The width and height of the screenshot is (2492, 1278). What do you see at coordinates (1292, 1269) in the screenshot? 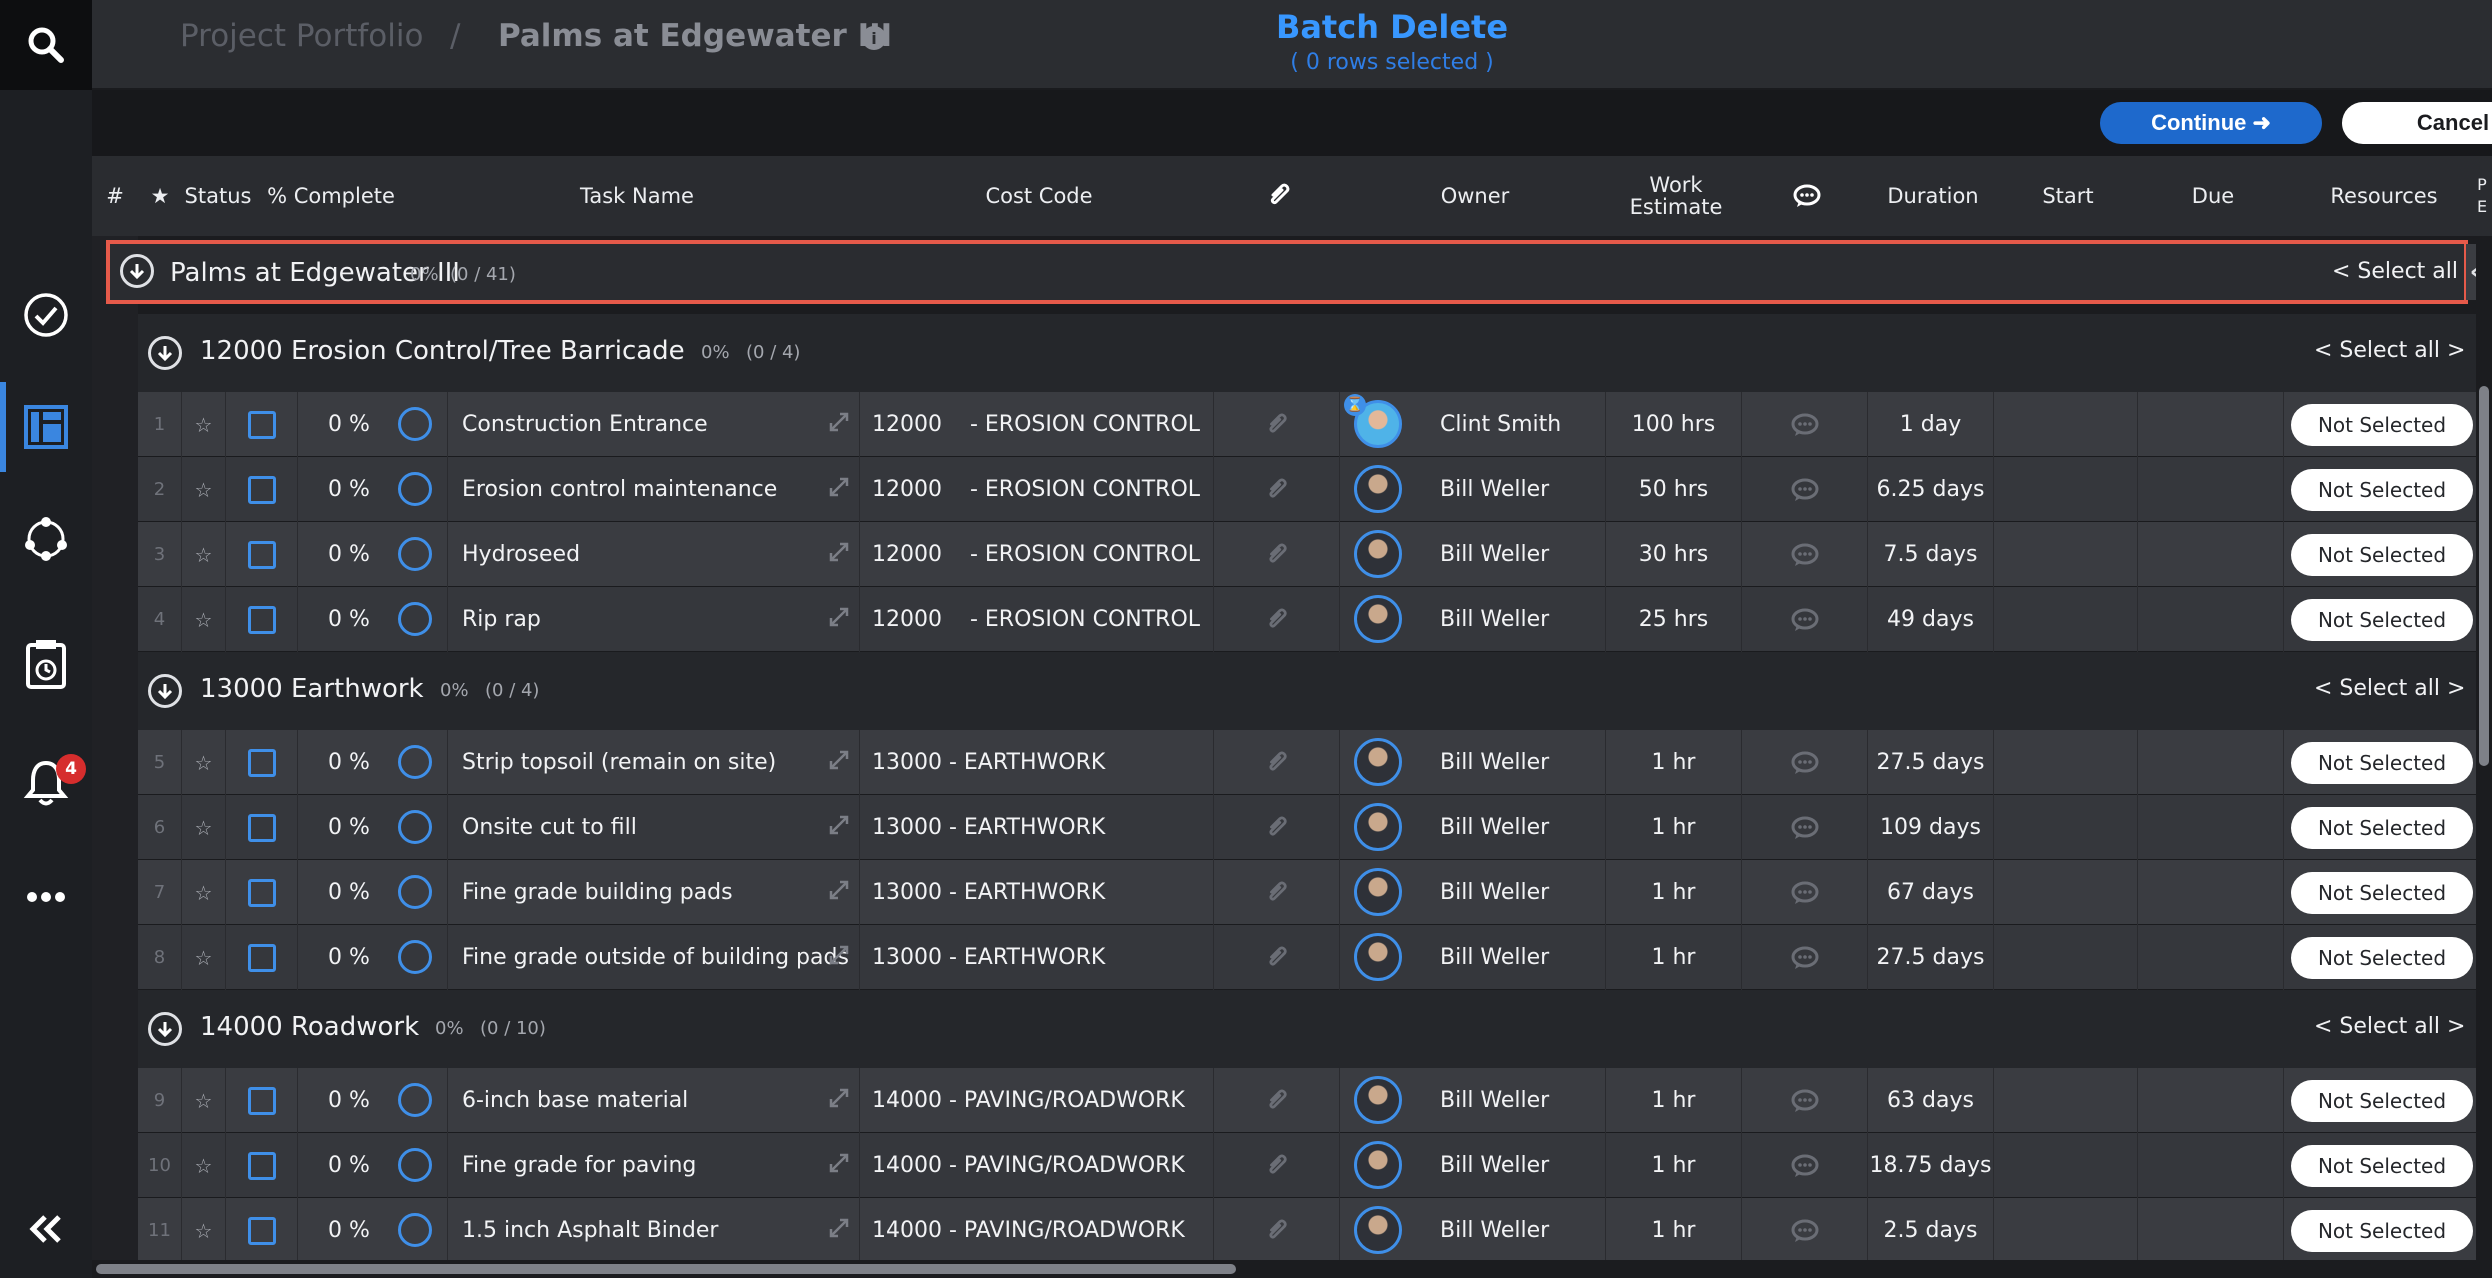
I see `horizontal-scrollbar` at bounding box center [1292, 1269].